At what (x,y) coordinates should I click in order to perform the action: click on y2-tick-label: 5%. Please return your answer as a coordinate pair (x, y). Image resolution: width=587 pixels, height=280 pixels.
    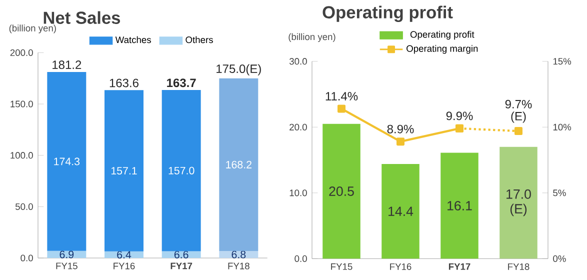
    Looking at the image, I should click on (559, 193).